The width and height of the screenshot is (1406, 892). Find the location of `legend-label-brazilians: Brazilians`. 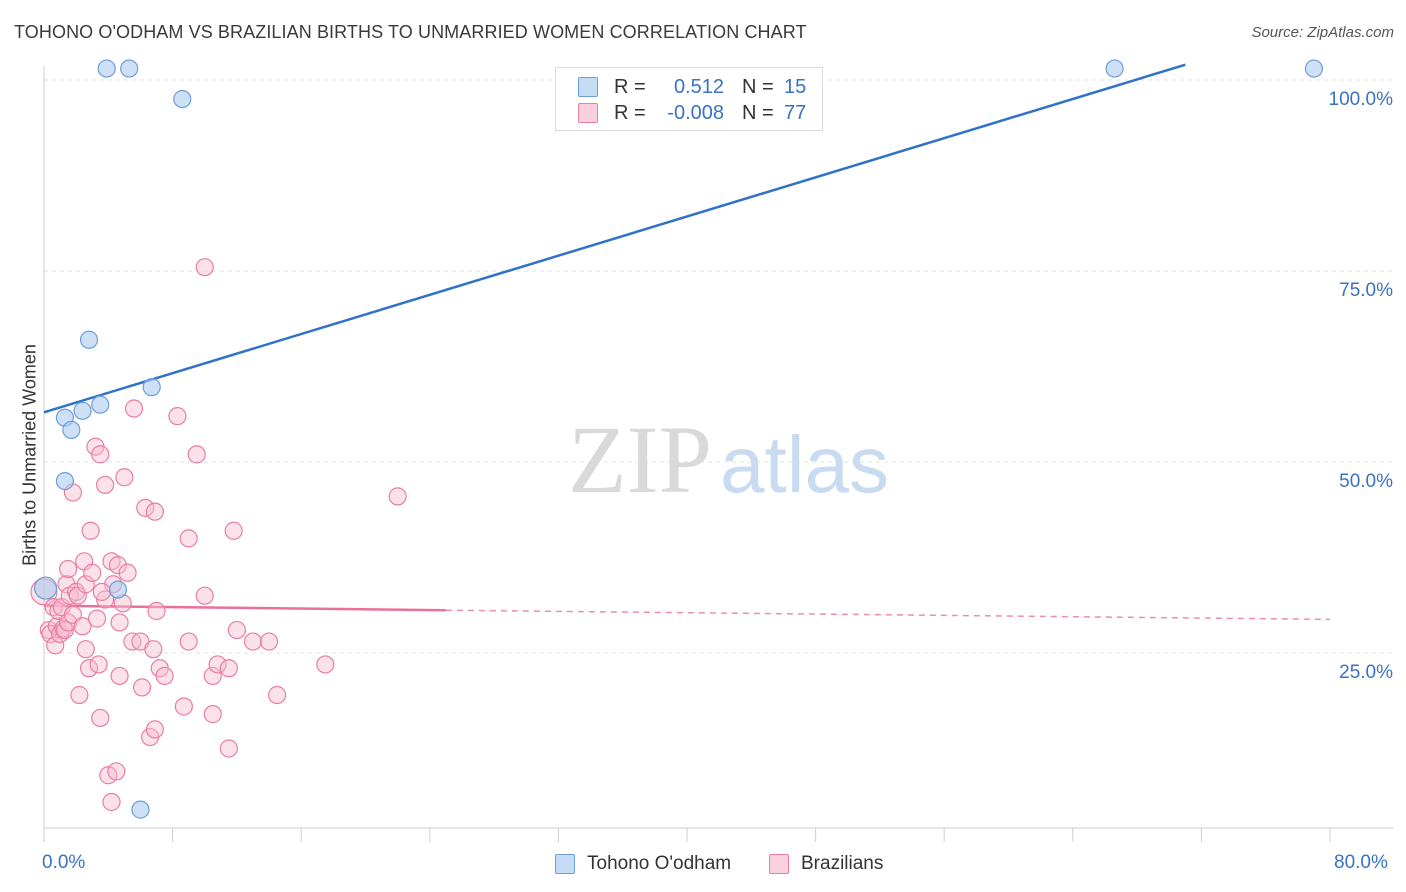

legend-label-brazilians: Brazilians is located at coordinates (842, 863).